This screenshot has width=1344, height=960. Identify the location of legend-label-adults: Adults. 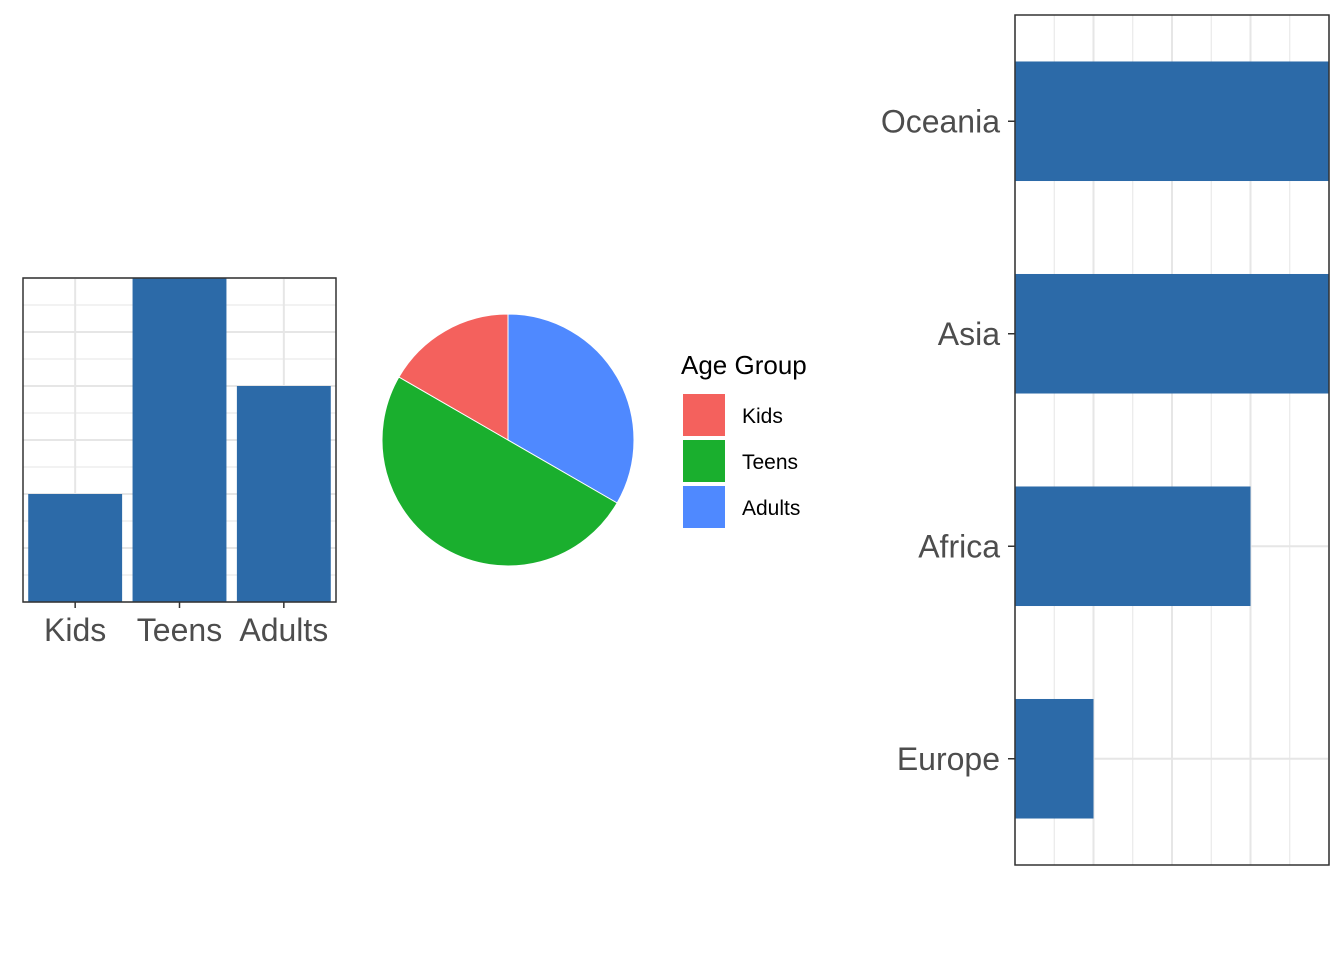
(771, 508).